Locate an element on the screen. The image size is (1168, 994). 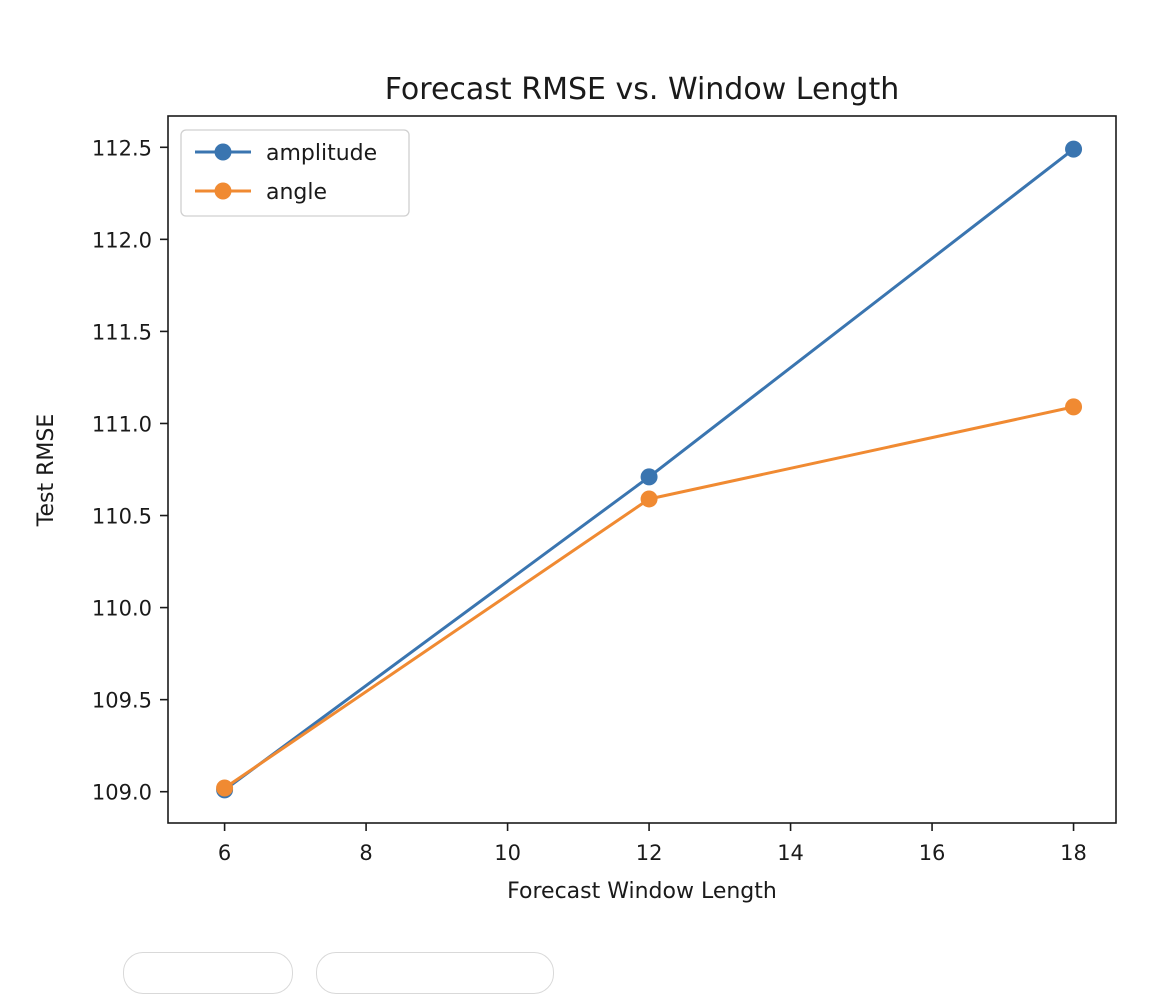
chart-title: Forecast RMSE vs. Window Length is located at coordinates (642, 89).